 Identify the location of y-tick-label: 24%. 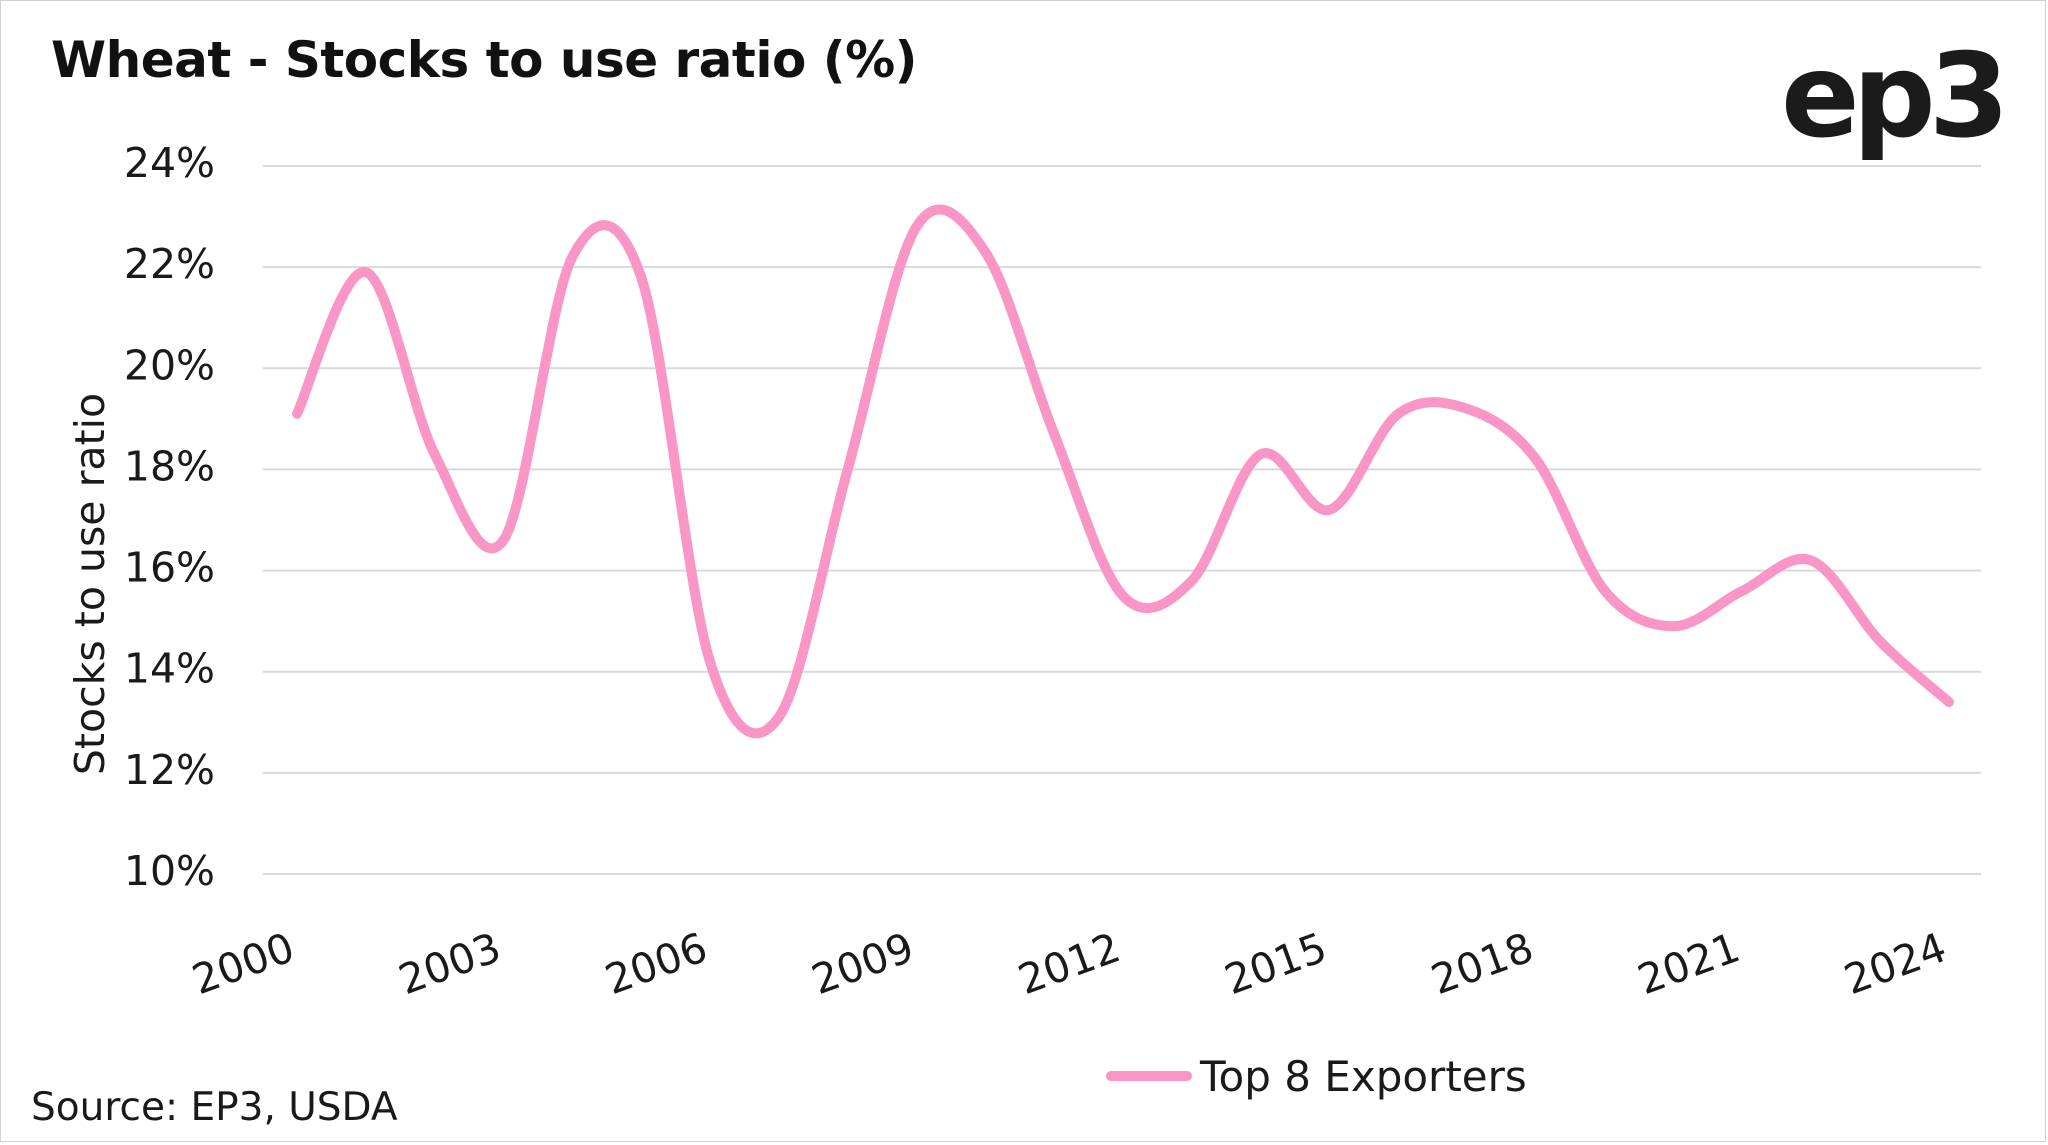
(169, 163).